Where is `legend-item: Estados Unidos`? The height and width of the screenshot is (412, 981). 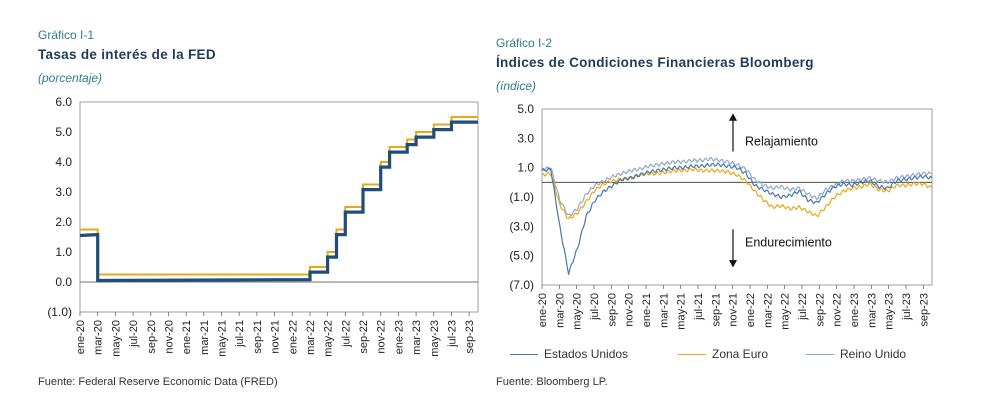
legend-item: Estados Unidos is located at coordinates (569, 354).